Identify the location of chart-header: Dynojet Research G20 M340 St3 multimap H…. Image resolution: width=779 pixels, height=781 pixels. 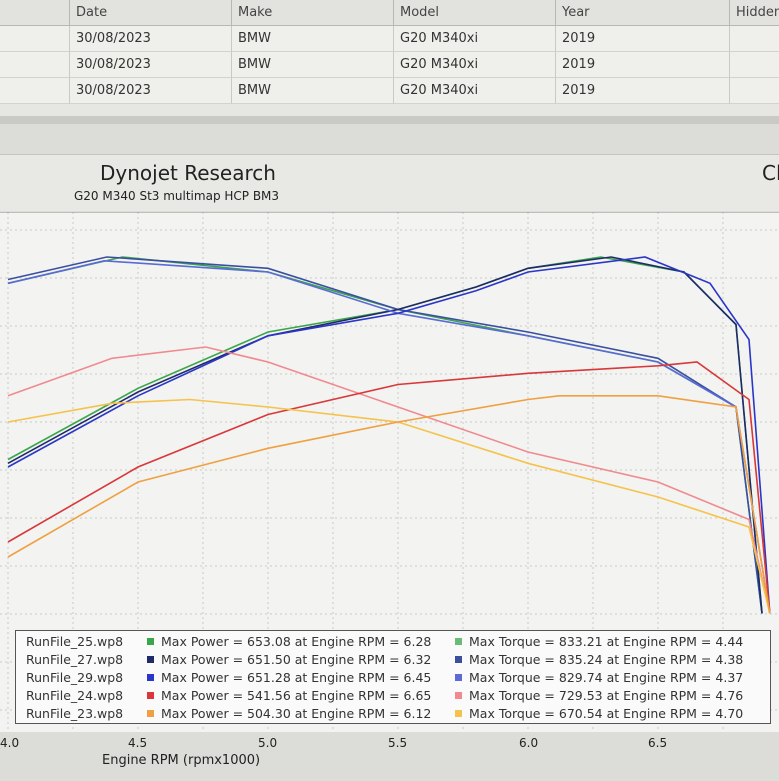
(389, 182).